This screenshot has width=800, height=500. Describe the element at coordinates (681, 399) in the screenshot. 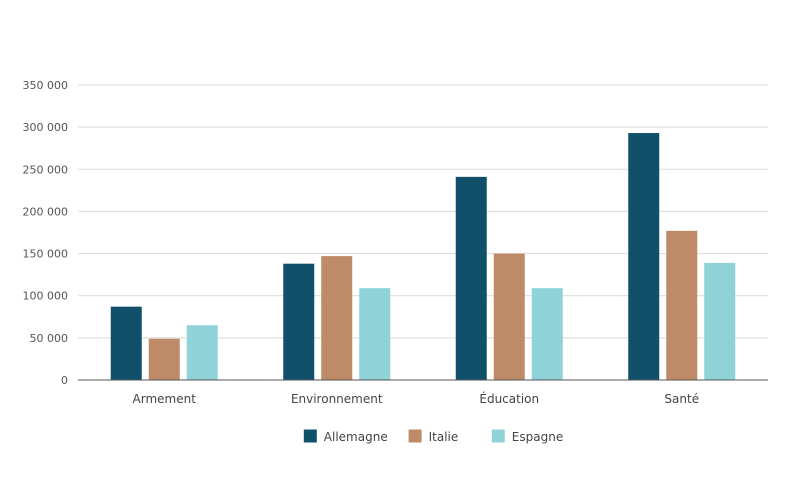

I see `x-category-label: Santé` at that location.